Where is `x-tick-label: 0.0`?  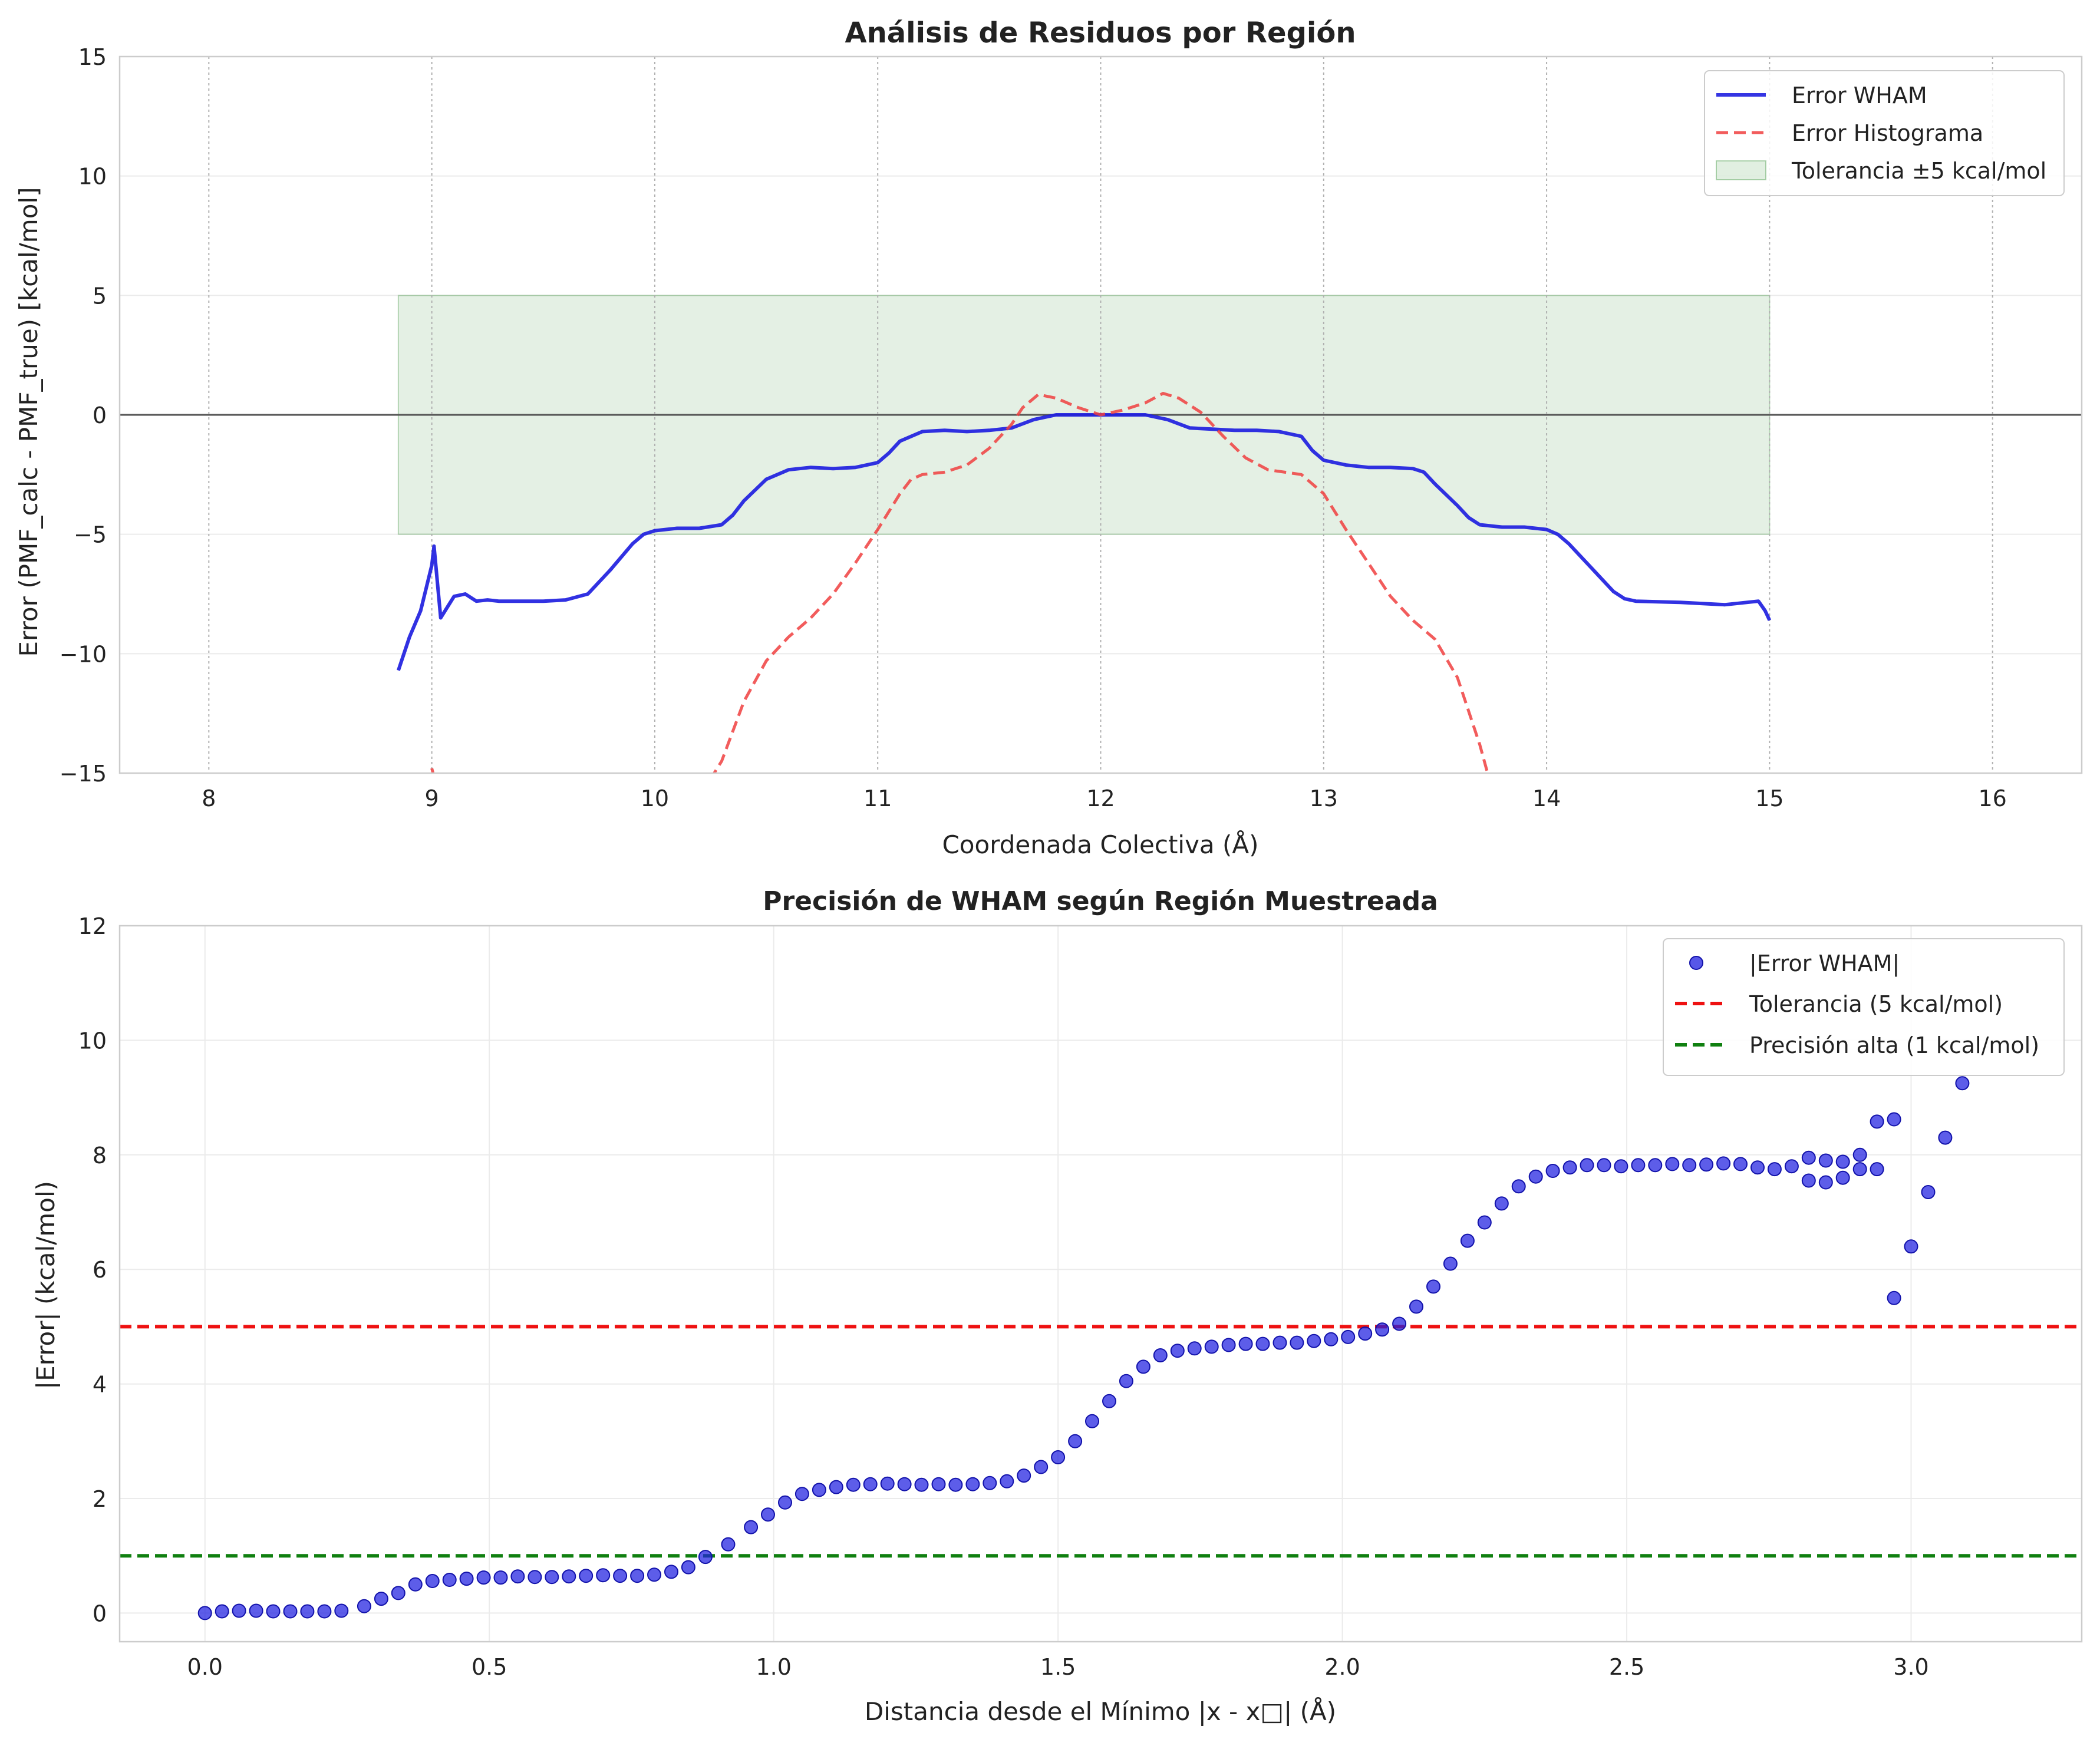
x-tick-label: 0.0 is located at coordinates (205, 1667).